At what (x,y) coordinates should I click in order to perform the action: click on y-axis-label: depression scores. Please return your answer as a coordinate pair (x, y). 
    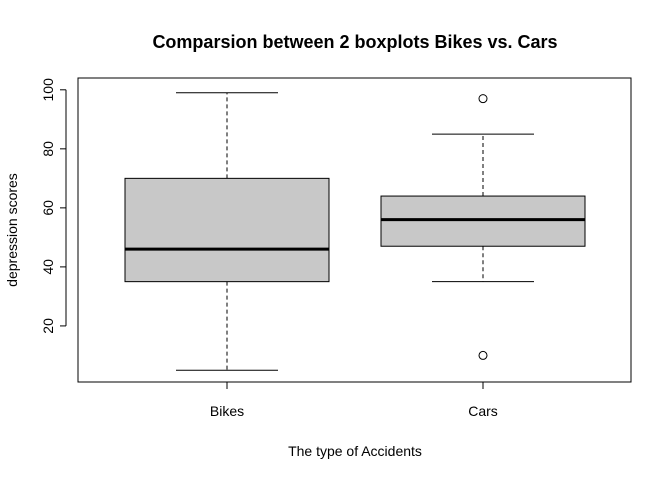
    Looking at the image, I should click on (12, 230).